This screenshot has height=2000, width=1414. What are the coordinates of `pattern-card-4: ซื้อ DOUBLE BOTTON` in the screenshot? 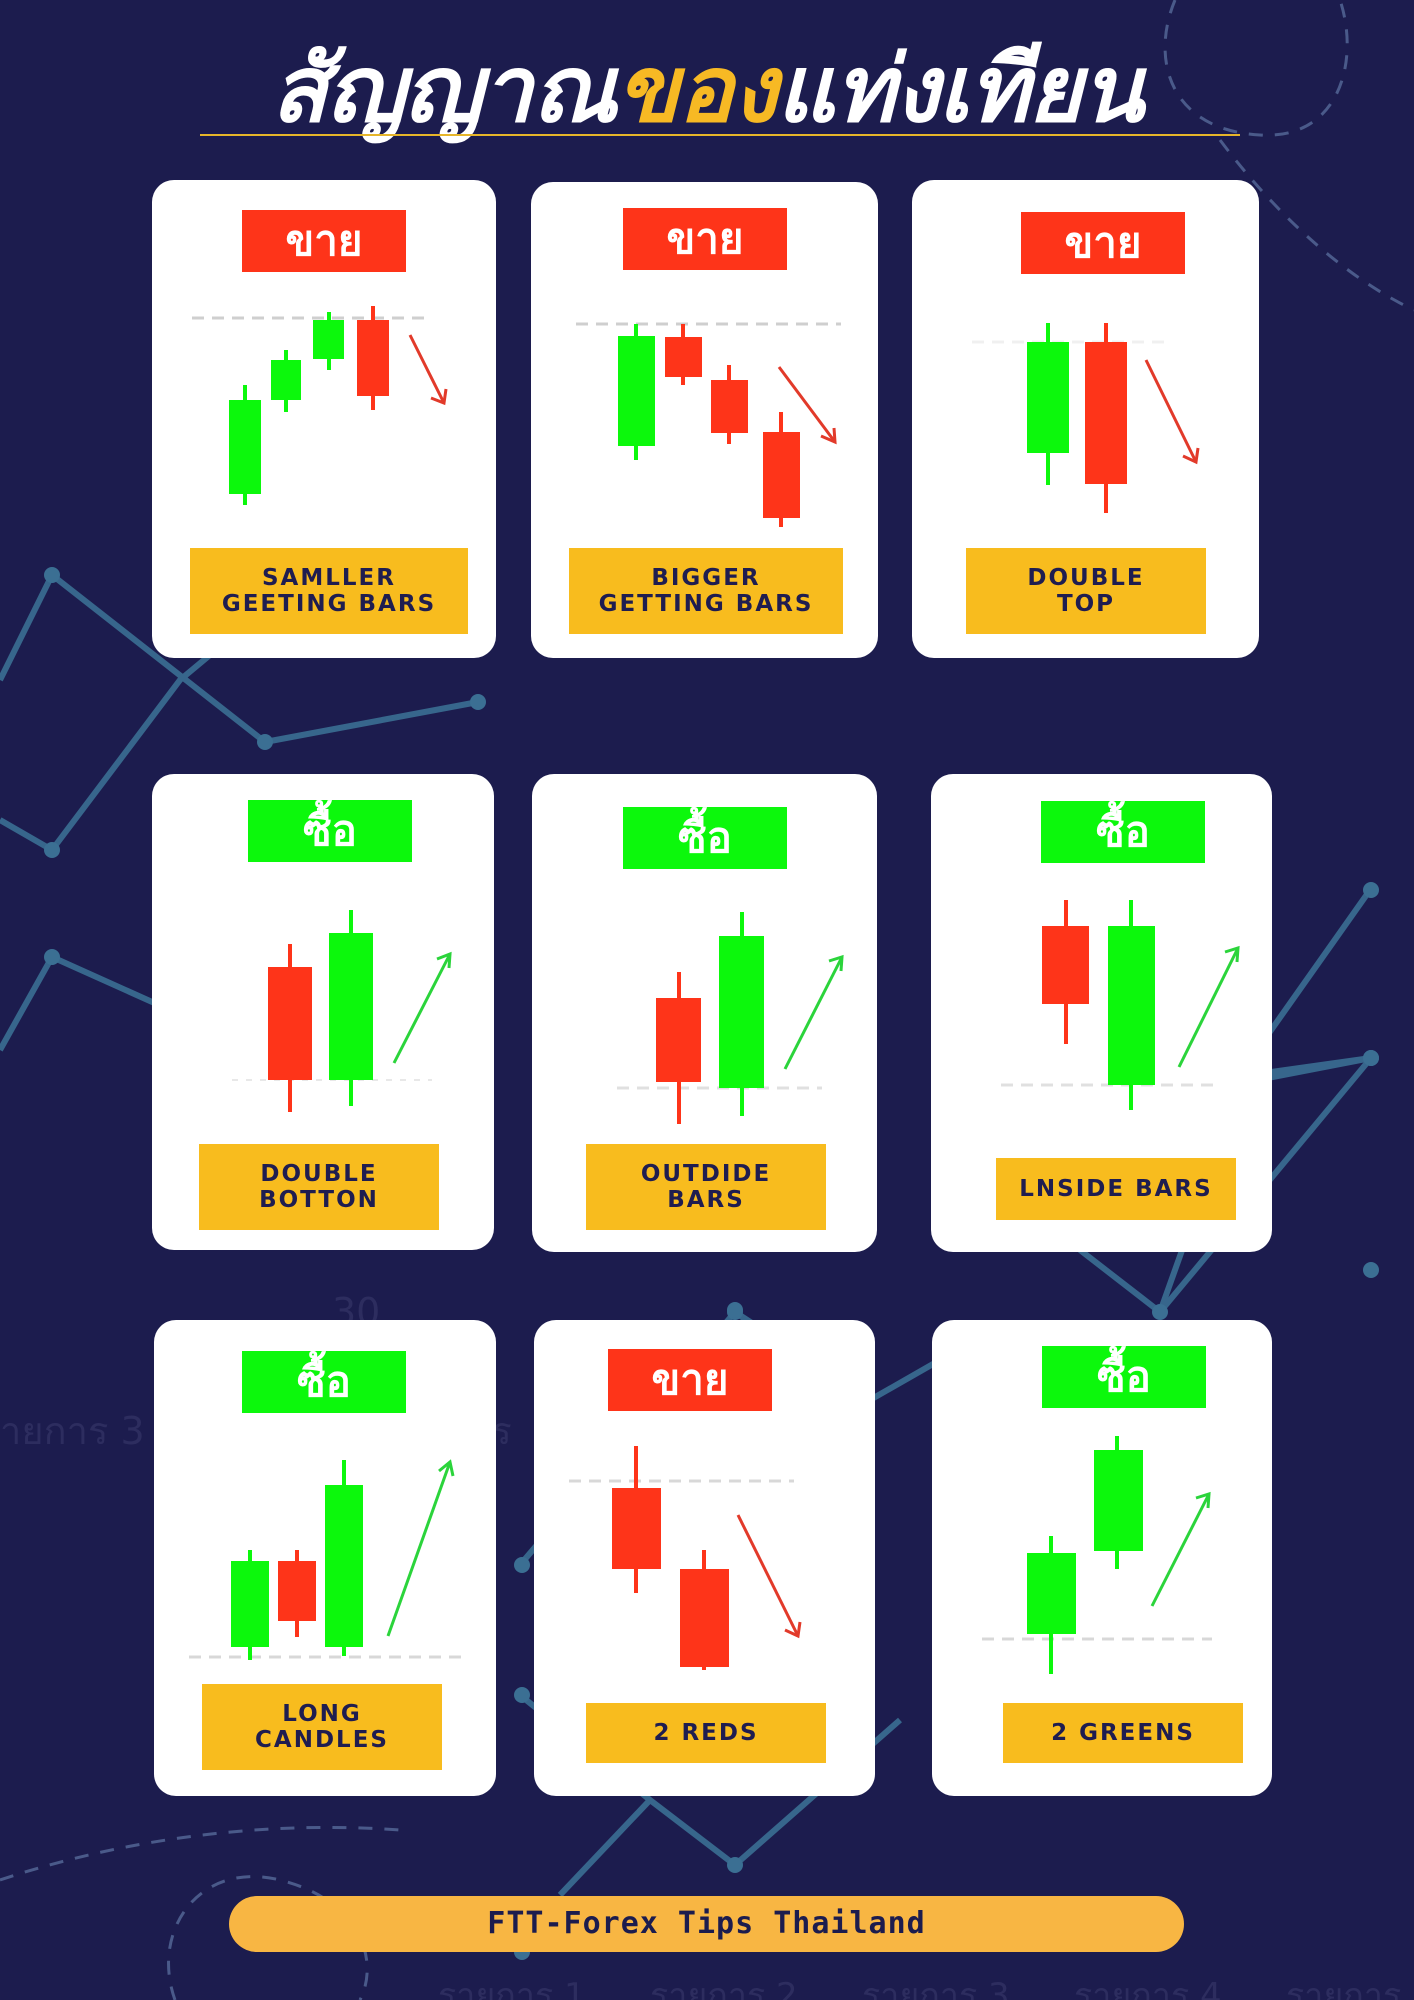 It's located at (323, 1012).